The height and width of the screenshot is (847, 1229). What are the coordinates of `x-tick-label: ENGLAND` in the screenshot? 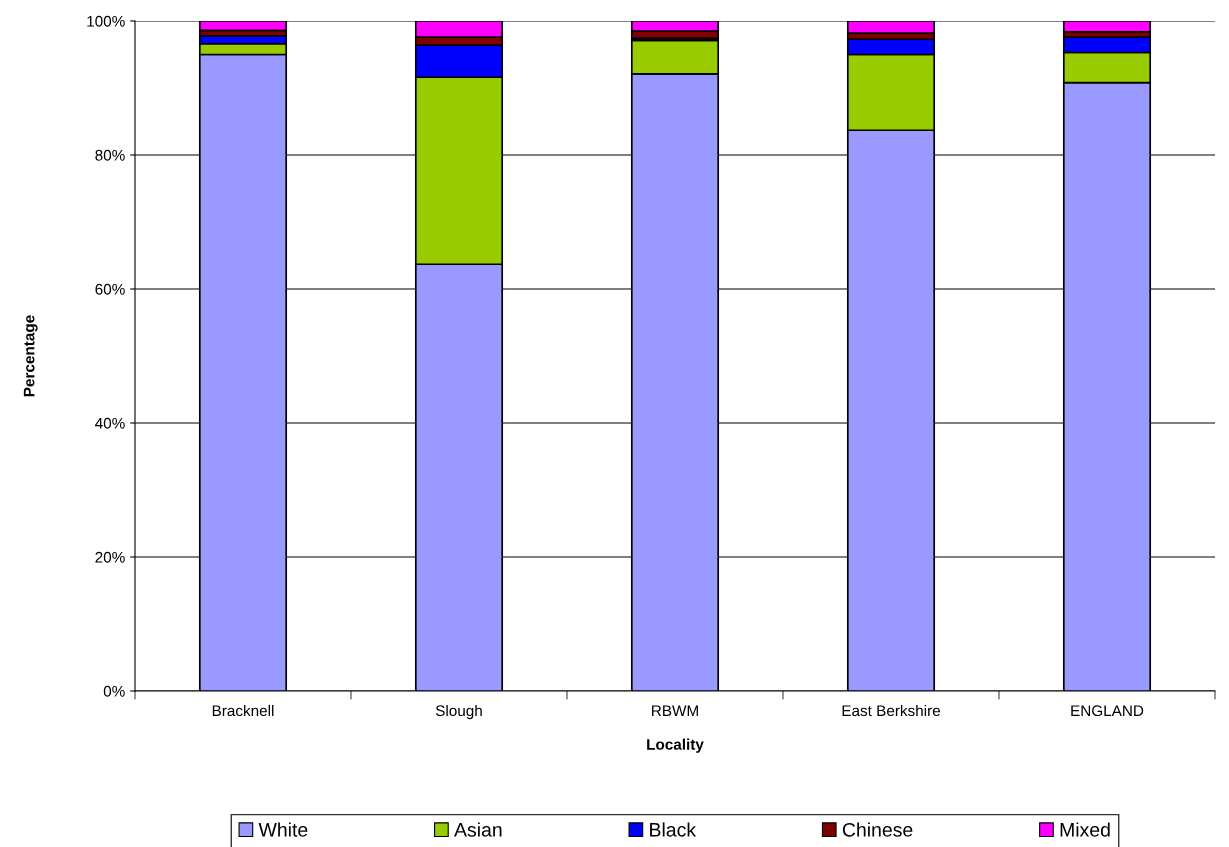 It's located at (1107, 711).